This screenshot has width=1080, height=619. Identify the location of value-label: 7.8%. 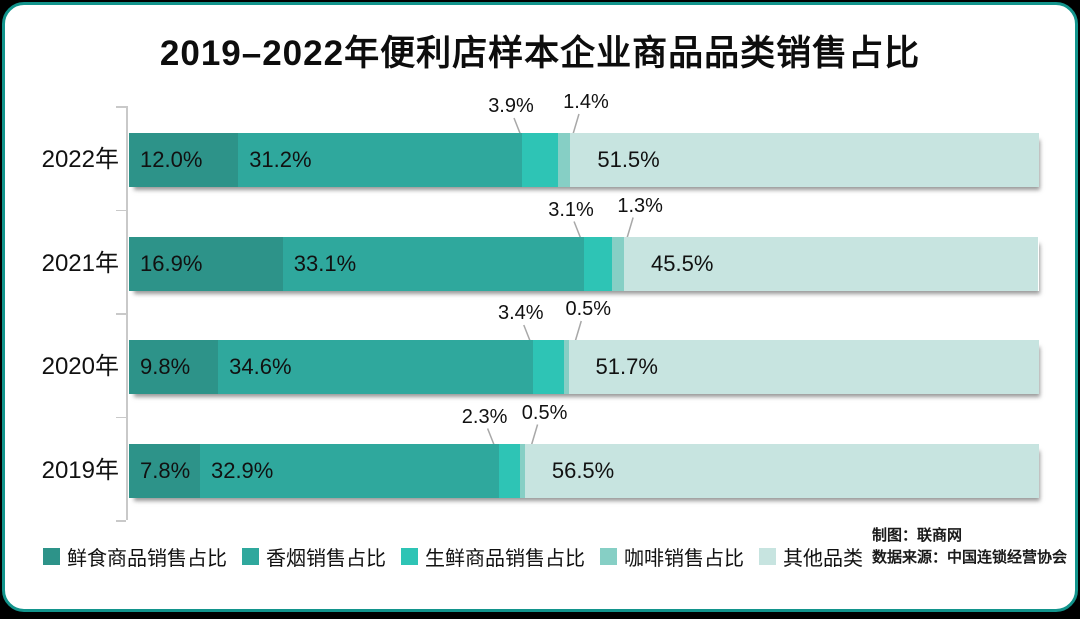
(165, 470).